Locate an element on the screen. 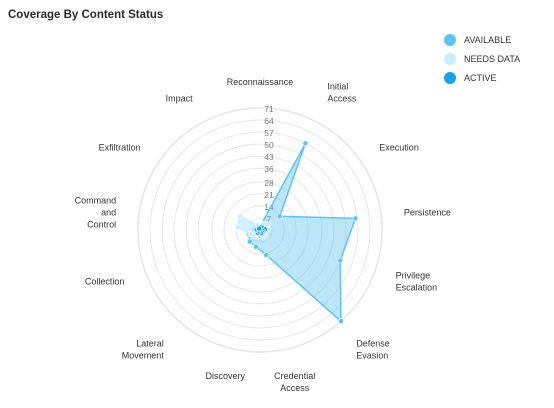 The image size is (554, 408). tick-label: 71 is located at coordinates (269, 109).